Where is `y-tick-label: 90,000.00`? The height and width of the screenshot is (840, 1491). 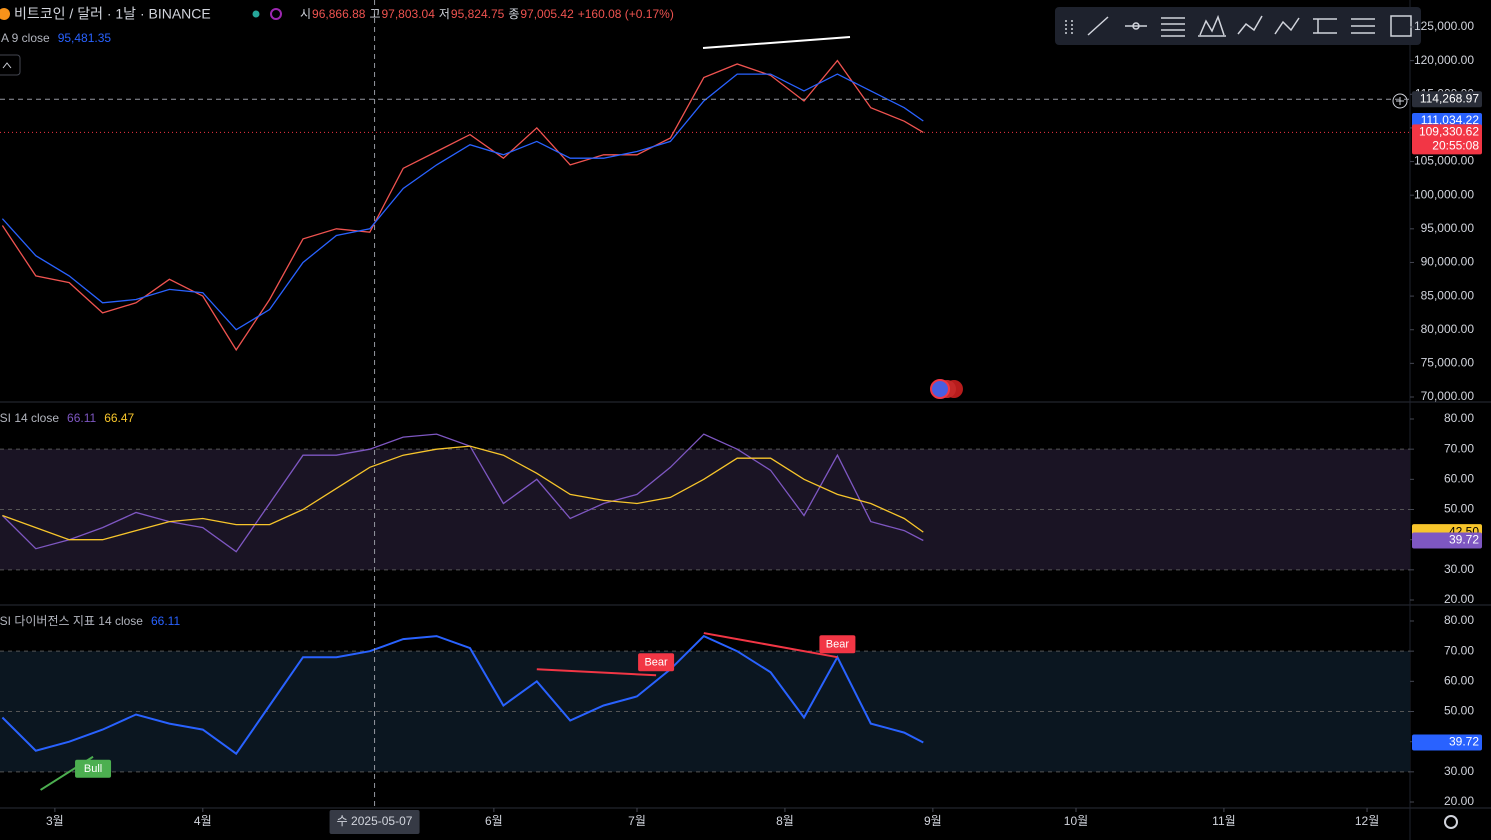
y-tick-label: 90,000.00 is located at coordinates (1448, 262).